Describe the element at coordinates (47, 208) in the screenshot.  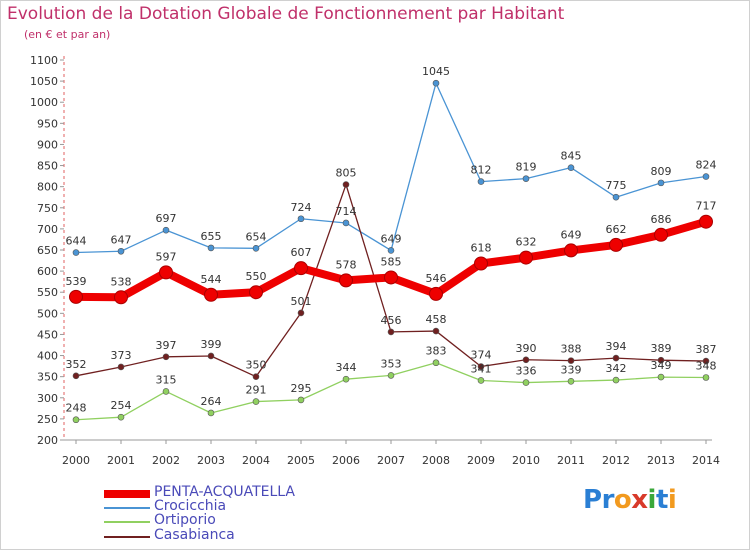
I see `y-tick-label: 750` at that location.